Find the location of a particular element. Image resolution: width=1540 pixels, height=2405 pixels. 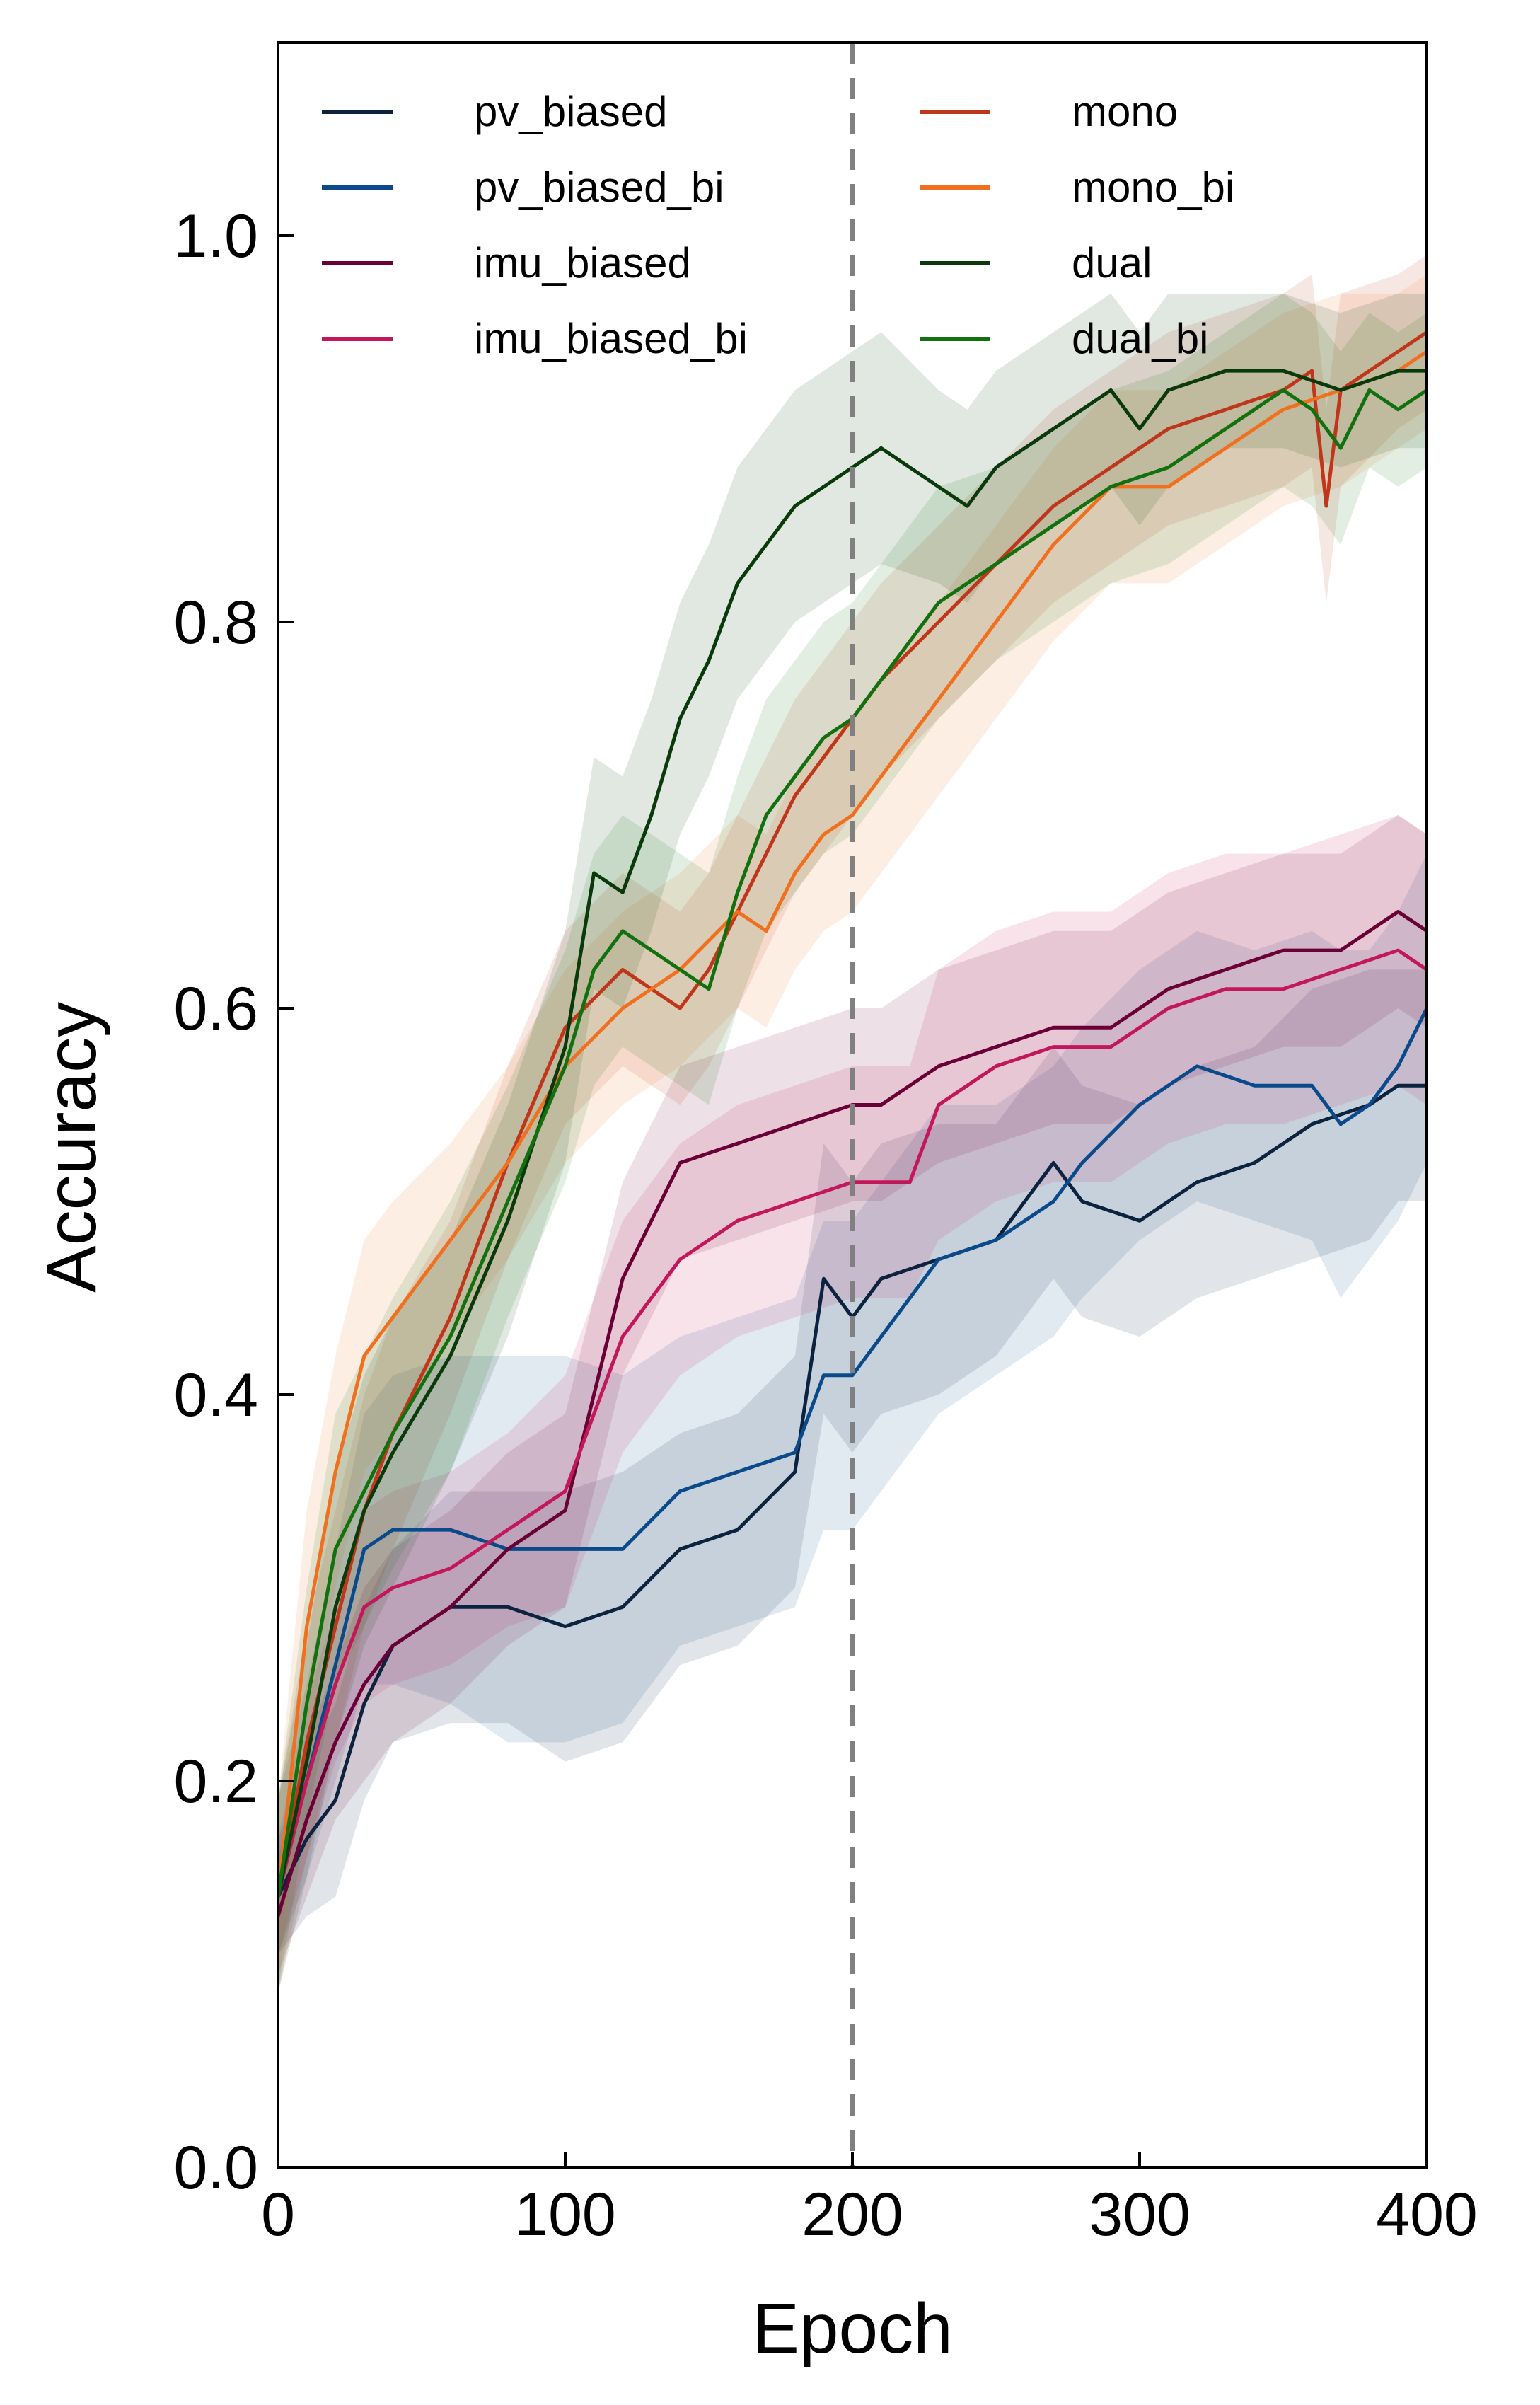

legend-item-mono: mono is located at coordinates (1049, 111).